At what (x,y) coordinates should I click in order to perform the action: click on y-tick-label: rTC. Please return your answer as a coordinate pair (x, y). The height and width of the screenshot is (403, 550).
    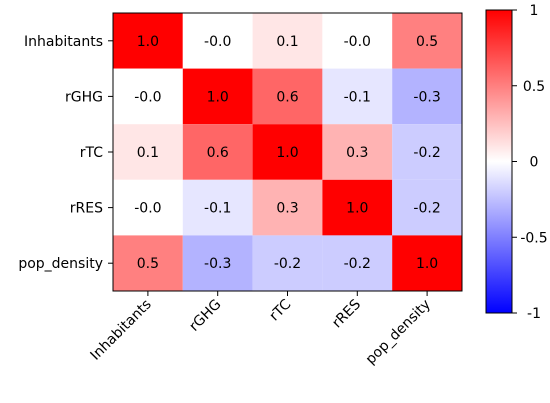
    Looking at the image, I should click on (91, 153).